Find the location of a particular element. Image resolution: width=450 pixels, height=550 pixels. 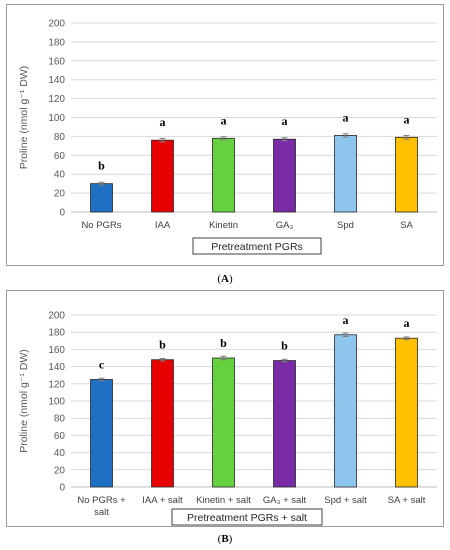

x-tick-label: SA is located at coordinates (406, 225).